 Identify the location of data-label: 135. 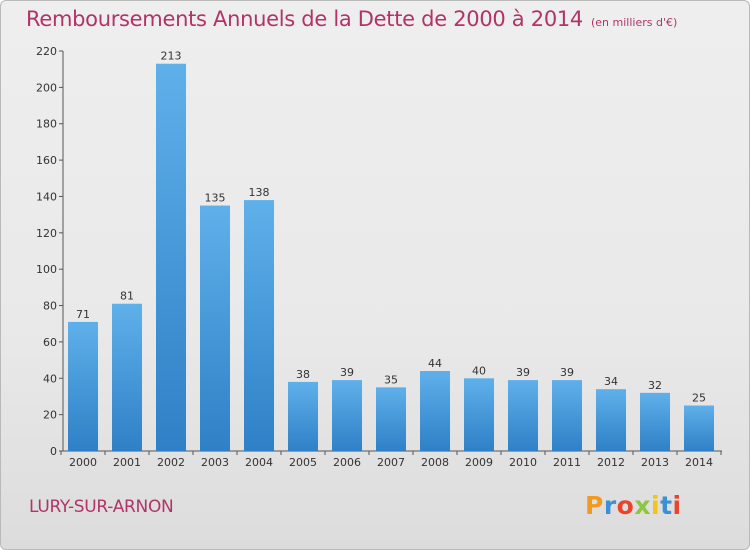
(215, 198).